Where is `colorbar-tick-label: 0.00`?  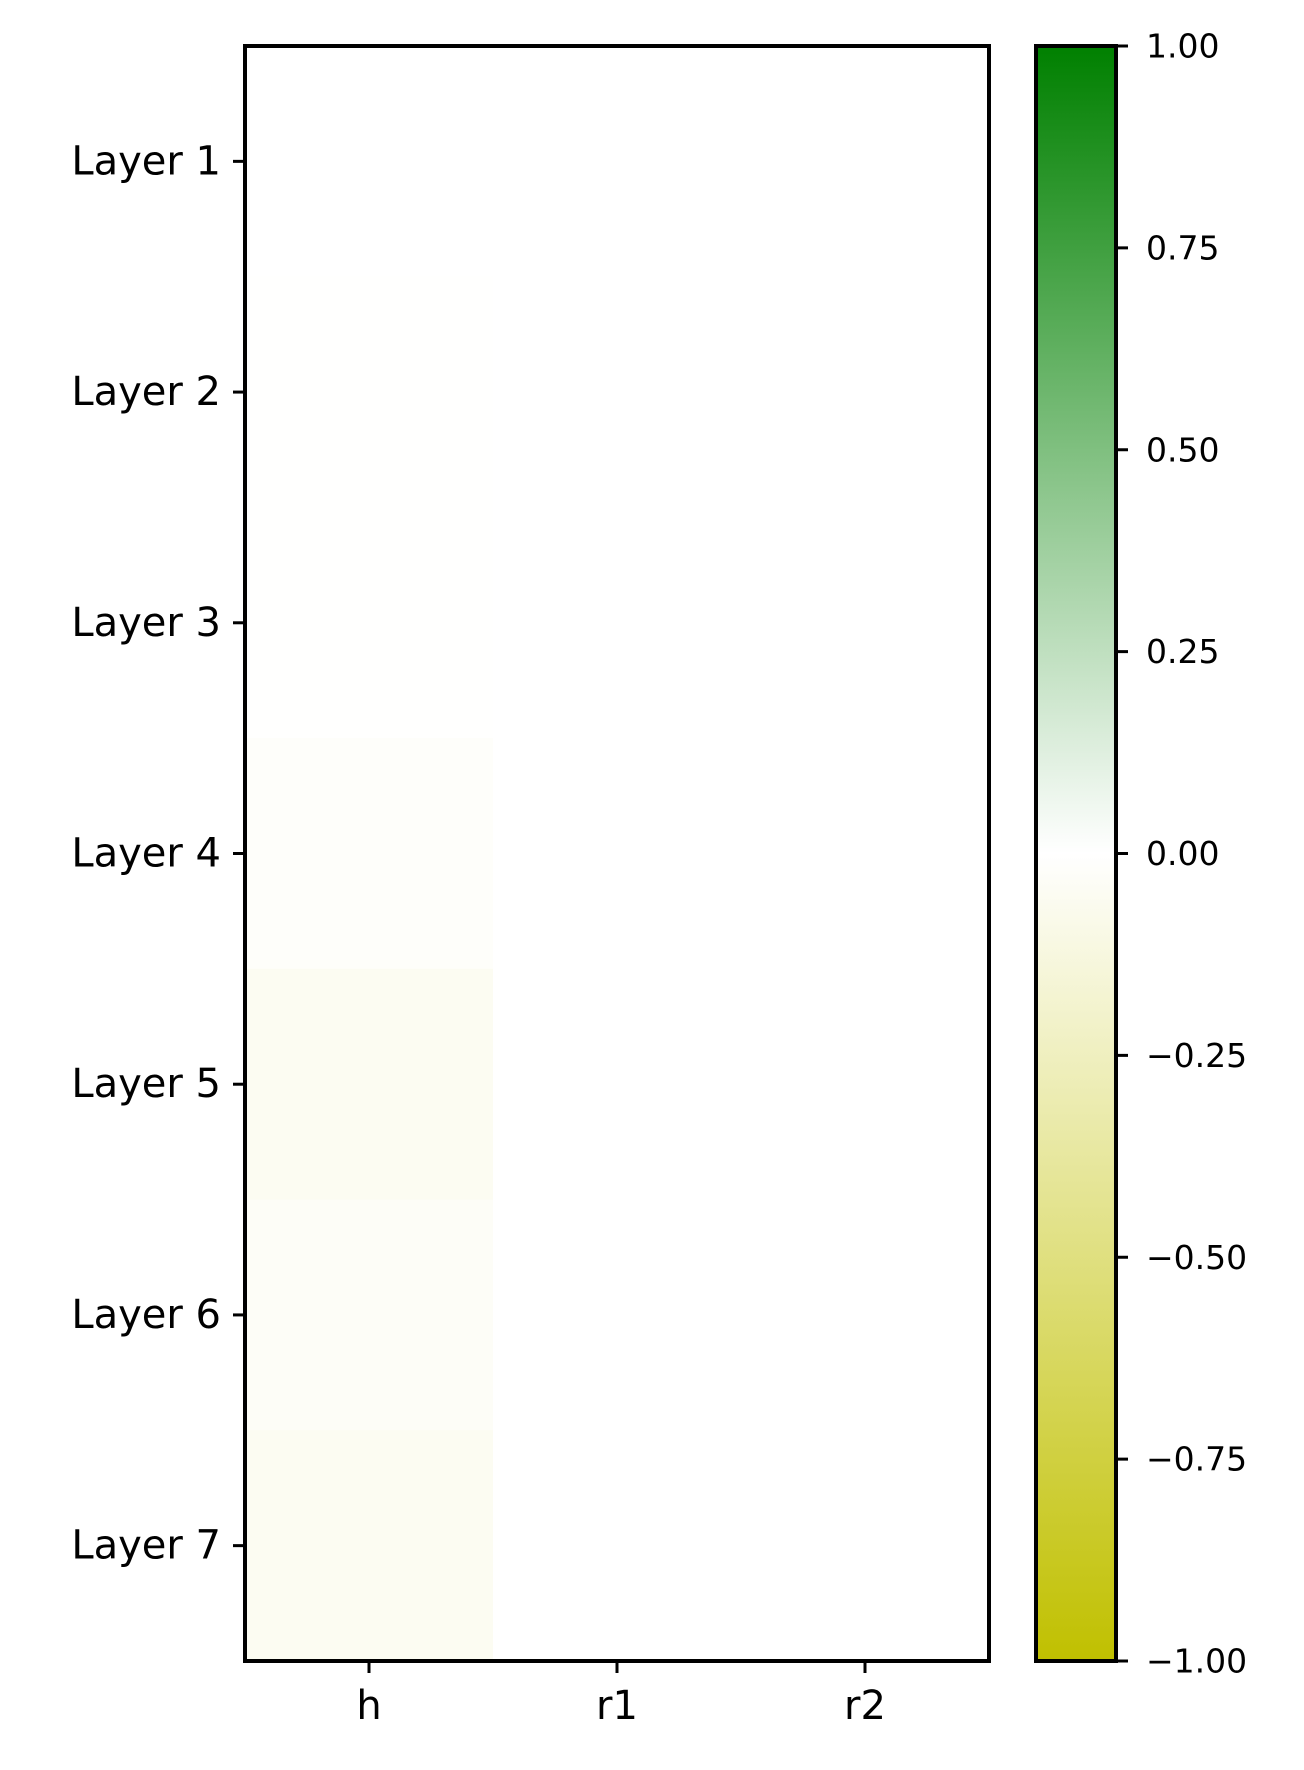
colorbar-tick-label: 0.00 is located at coordinates (1182, 853).